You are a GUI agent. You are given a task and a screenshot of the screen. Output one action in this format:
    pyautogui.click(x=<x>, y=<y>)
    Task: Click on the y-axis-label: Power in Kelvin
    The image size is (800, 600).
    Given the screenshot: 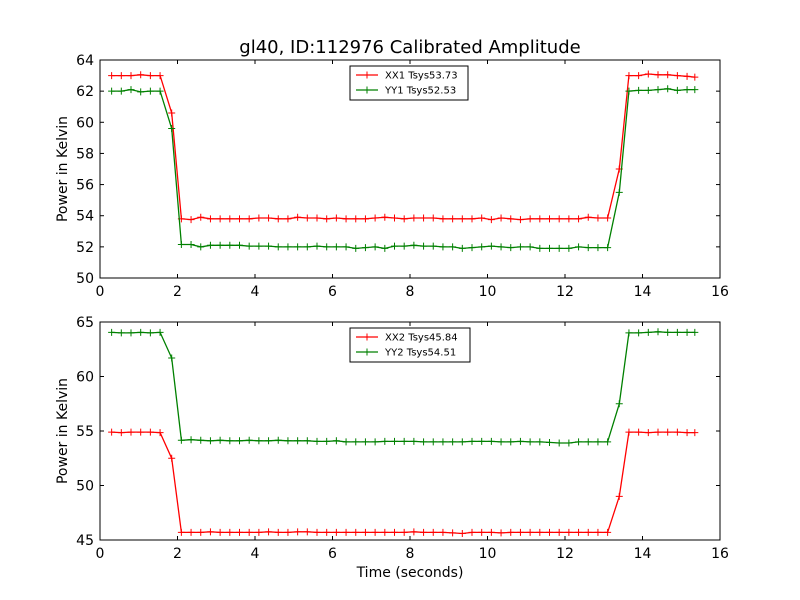 What is the action you would take?
    pyautogui.click(x=63, y=169)
    